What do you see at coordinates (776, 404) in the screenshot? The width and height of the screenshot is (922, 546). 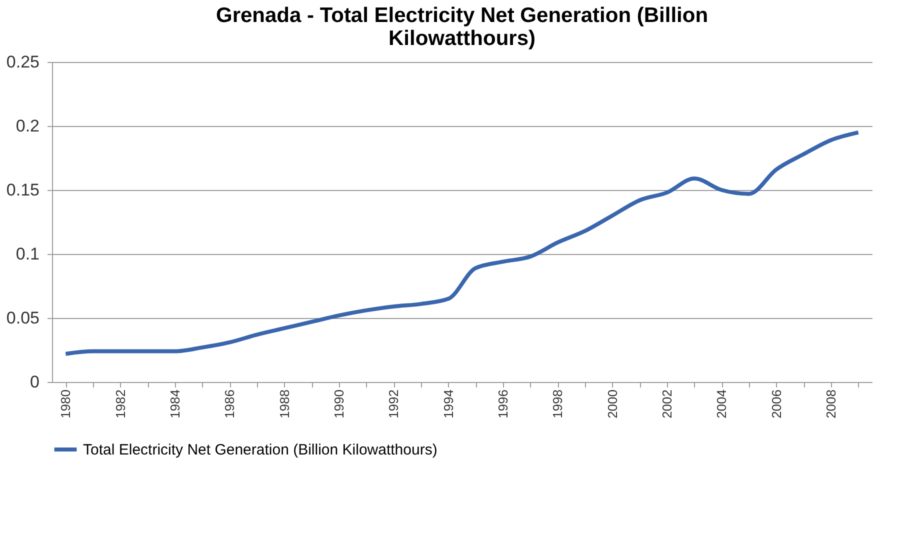 I see `x-tick-label: 2006` at bounding box center [776, 404].